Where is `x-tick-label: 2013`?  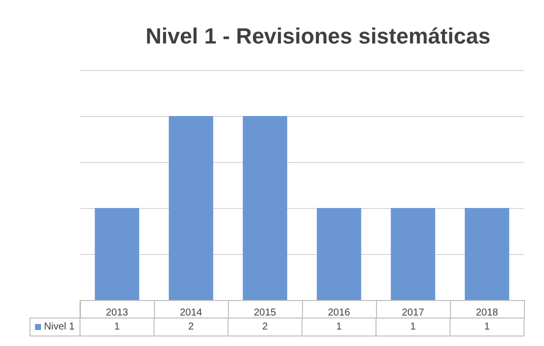
x-tick-label: 2013 is located at coordinates (117, 313).